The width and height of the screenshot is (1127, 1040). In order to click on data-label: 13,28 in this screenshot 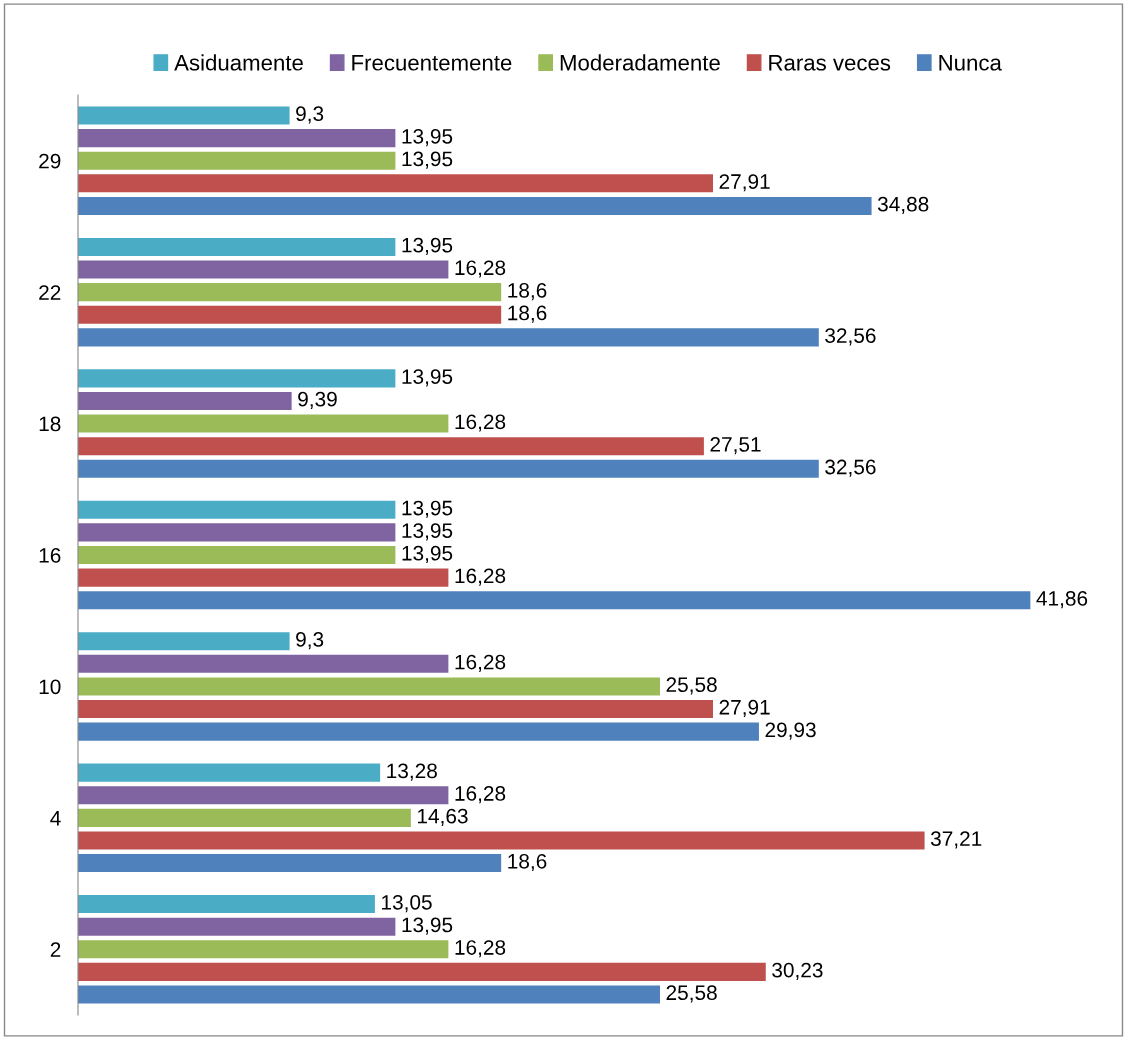, I will do `click(412, 772)`.